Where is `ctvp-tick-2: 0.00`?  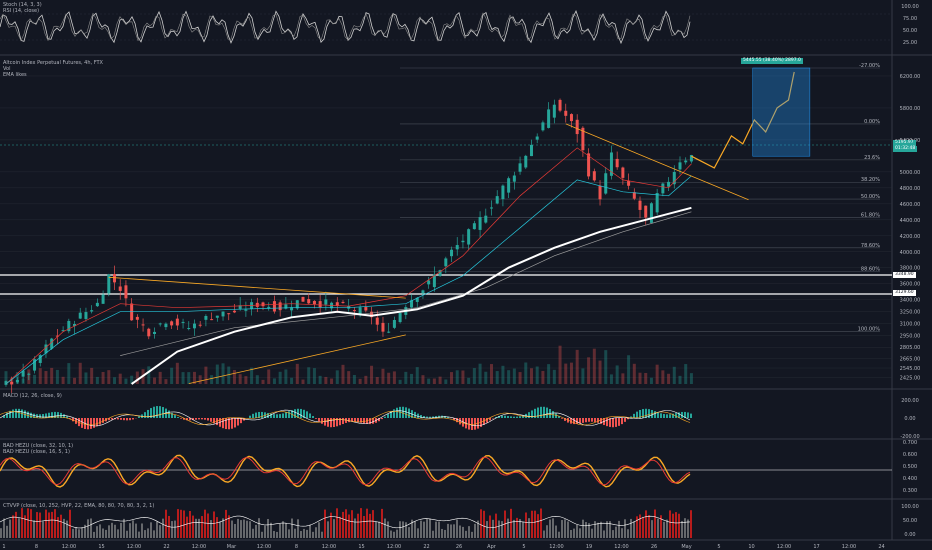
ctvp-tick-2: 0.00 is located at coordinates (909, 535).